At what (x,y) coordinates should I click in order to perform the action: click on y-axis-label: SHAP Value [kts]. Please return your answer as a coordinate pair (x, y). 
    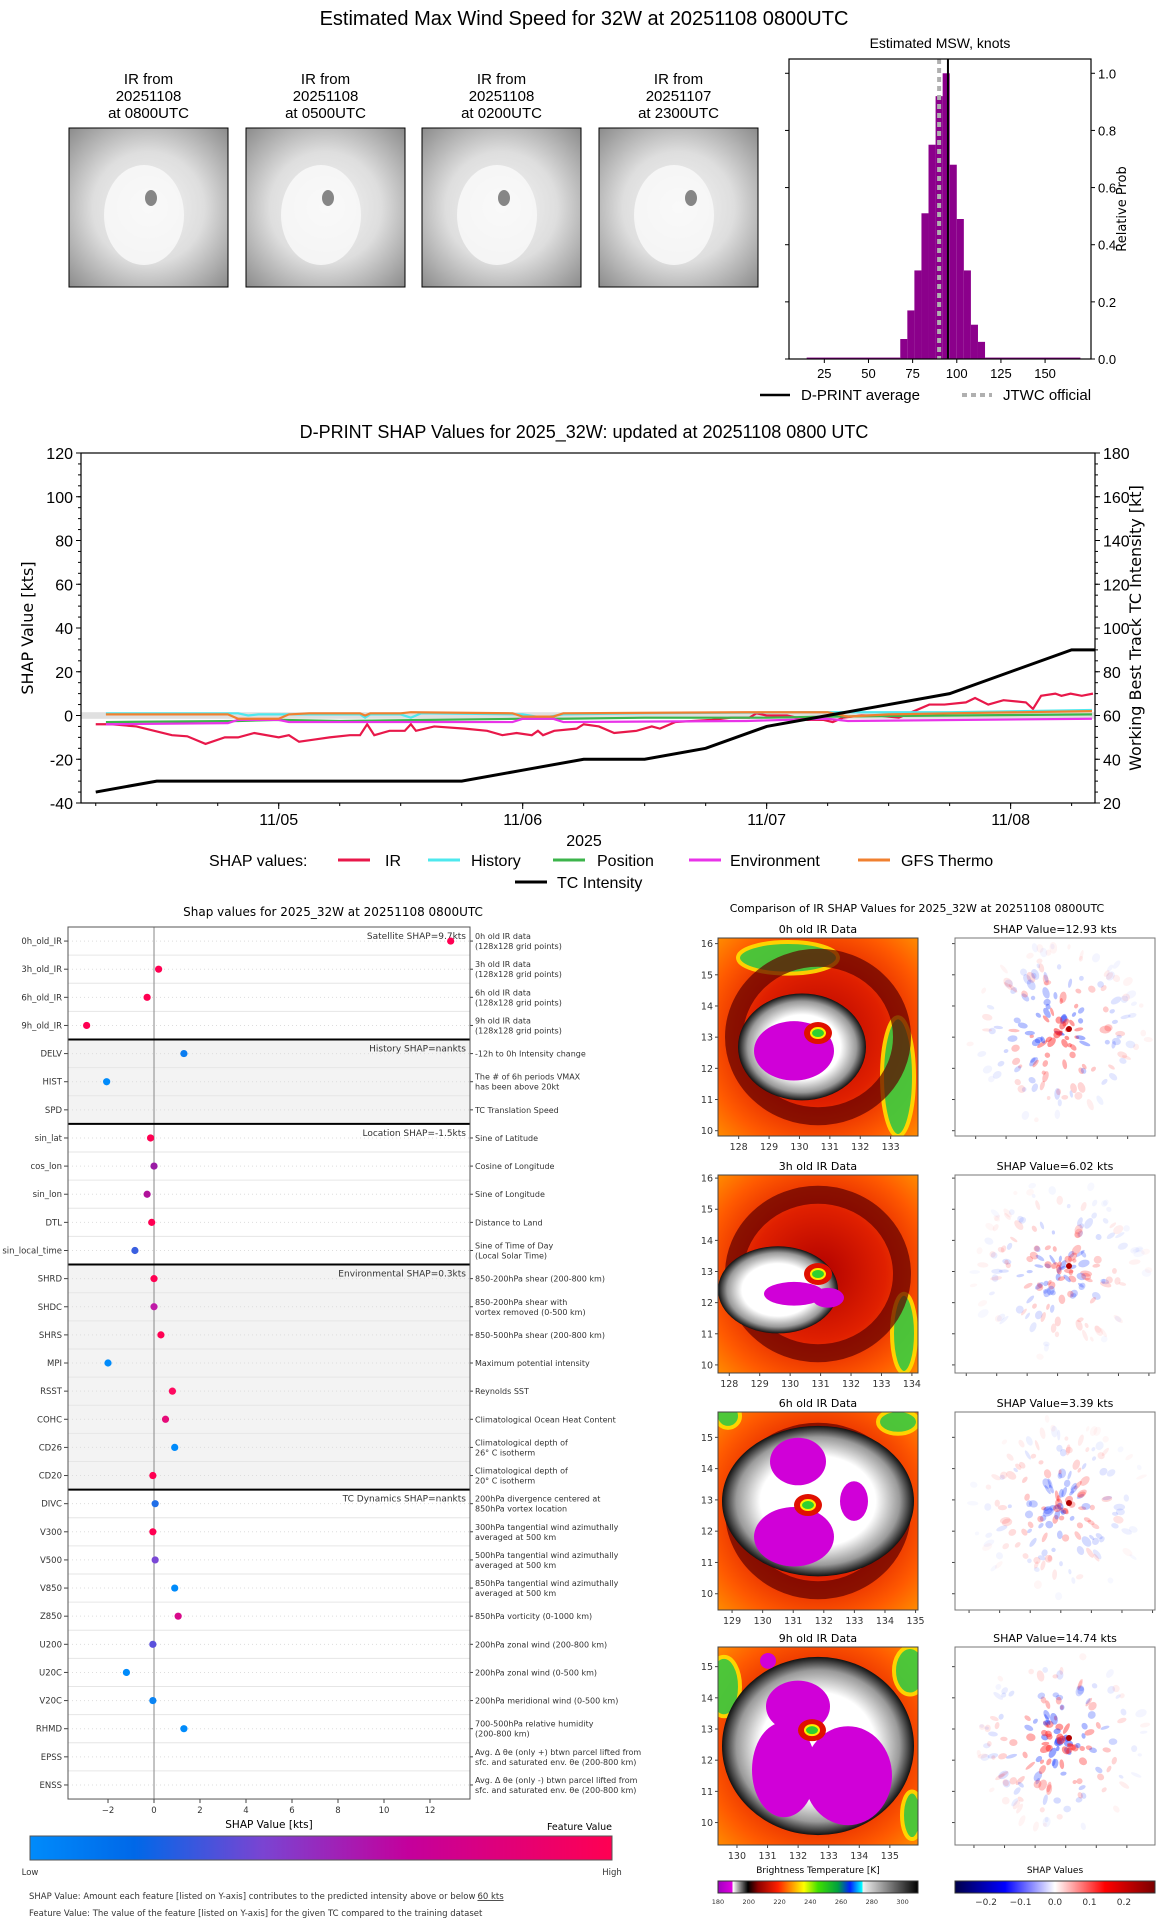
    Looking at the image, I should click on (27, 627).